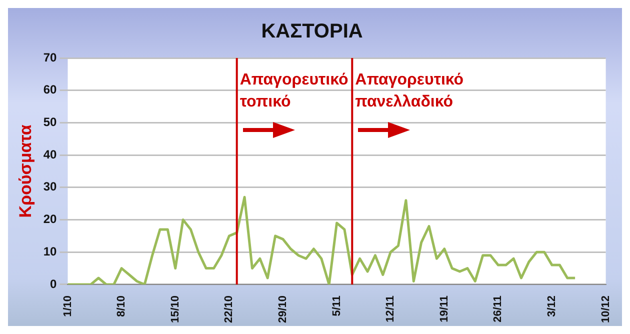 The image size is (630, 334). Describe the element at coordinates (390, 308) in the screenshot. I see `x-tick-label: 12/11` at that location.